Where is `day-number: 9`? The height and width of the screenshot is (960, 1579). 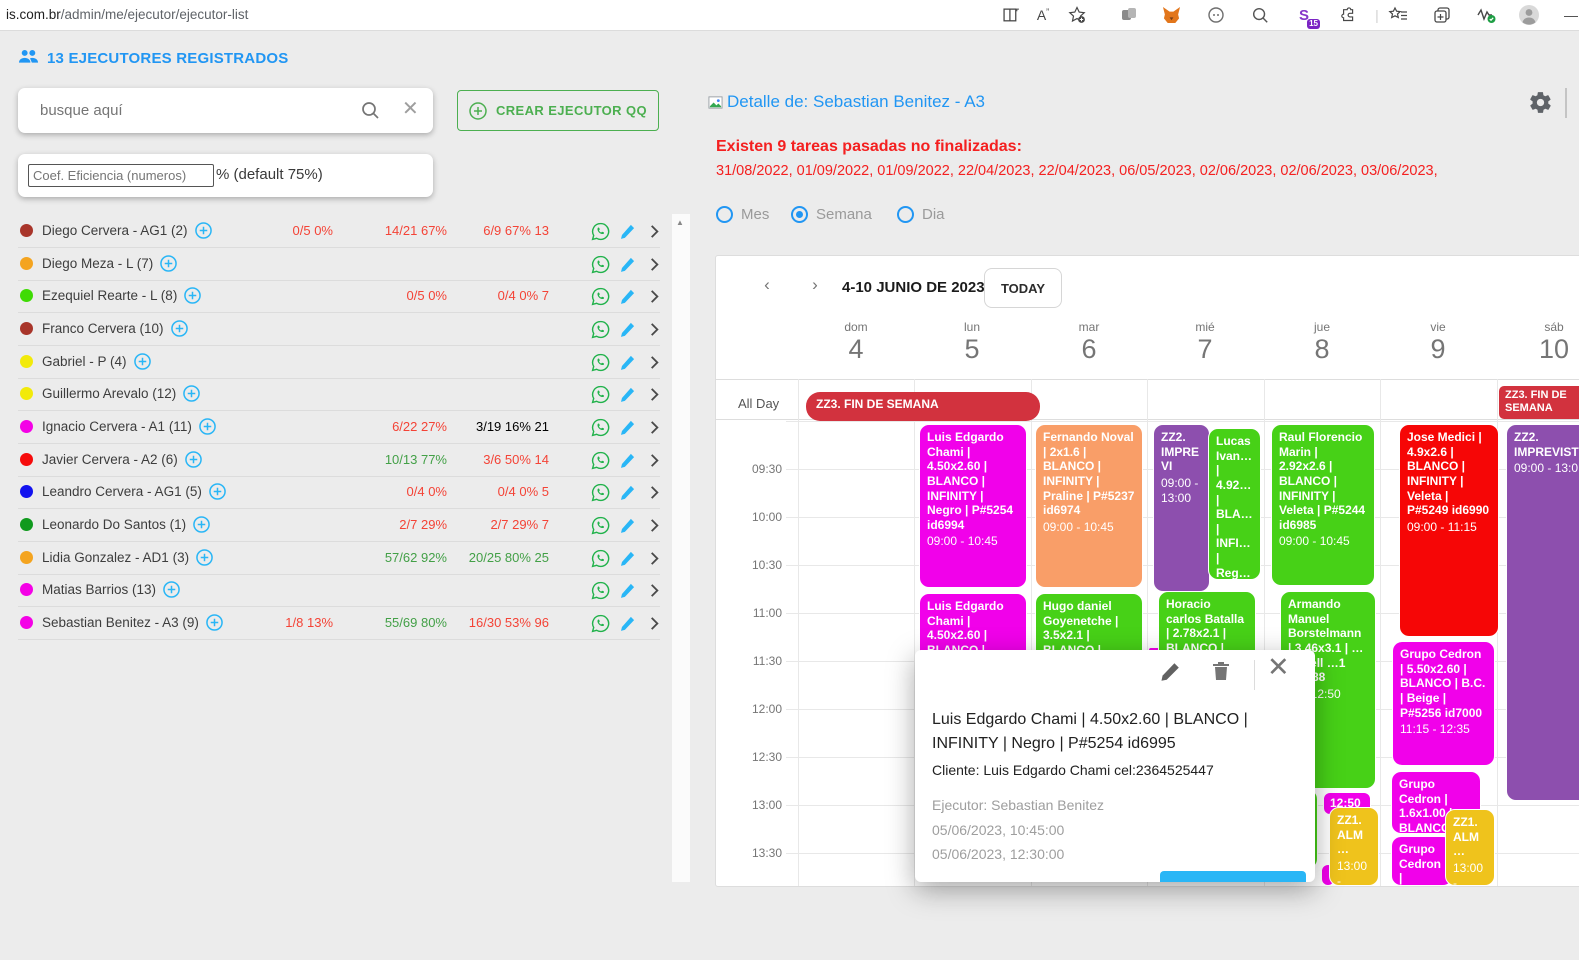
day-number: 9 is located at coordinates (1438, 349).